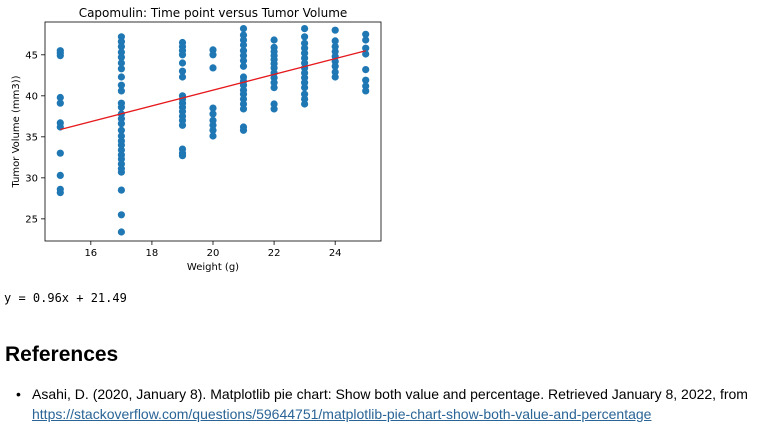 The image size is (760, 426). What do you see at coordinates (213, 253) in the screenshot?
I see `x-tick-label: 20` at bounding box center [213, 253].